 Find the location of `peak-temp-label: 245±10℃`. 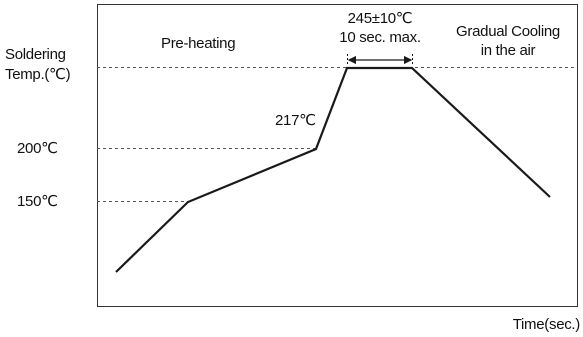

peak-temp-label: 245±10℃ is located at coordinates (380, 18).